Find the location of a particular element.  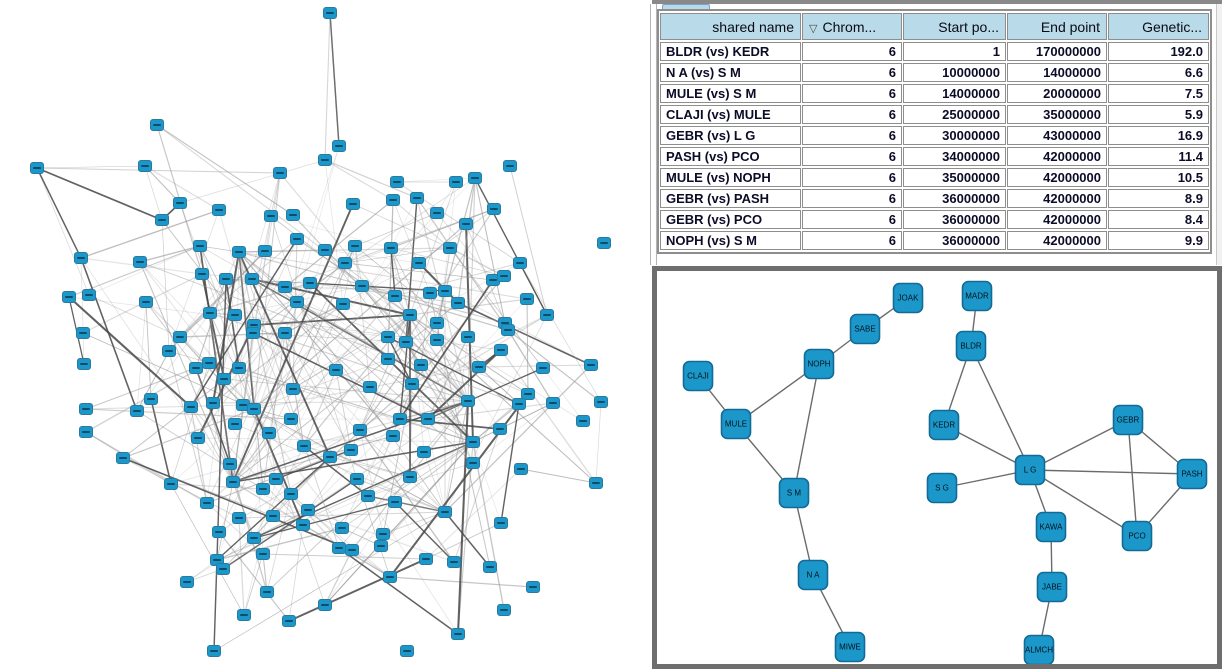

table-row: GEBR (vs) PASH 6 36000000 42000000 8.9 is located at coordinates (934, 198).